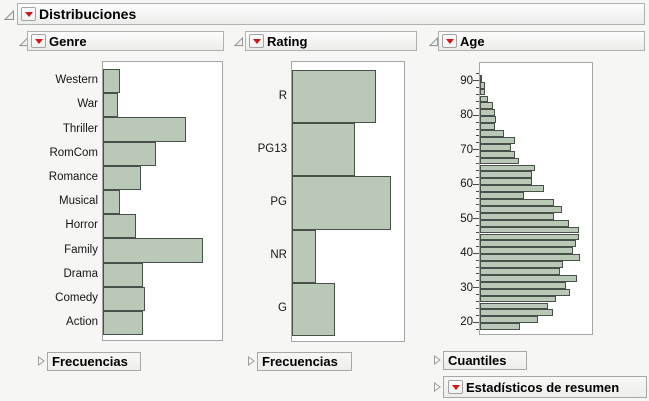 The width and height of the screenshot is (649, 401). I want to click on category-label: Action, so click(82, 322).